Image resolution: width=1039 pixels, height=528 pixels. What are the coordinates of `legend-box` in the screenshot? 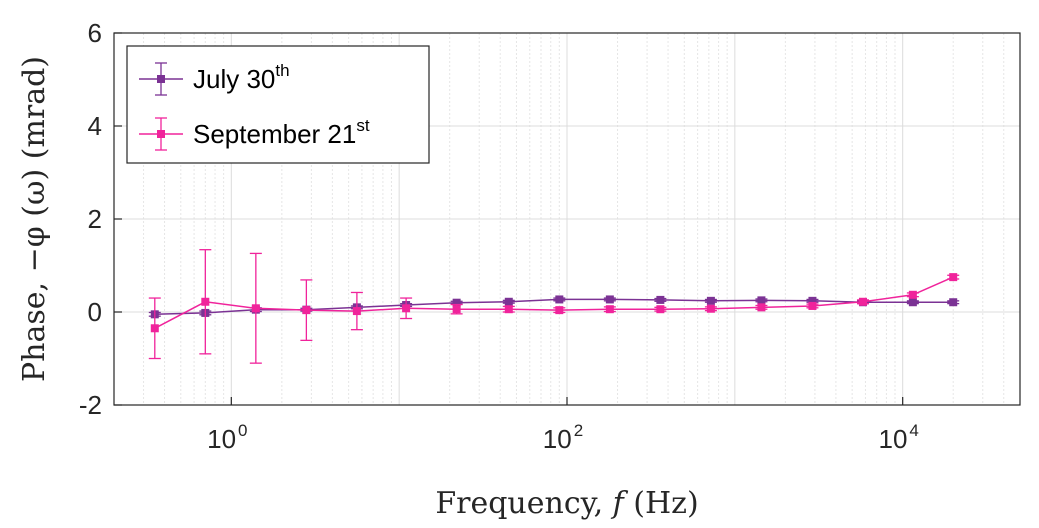 It's located at (278, 104).